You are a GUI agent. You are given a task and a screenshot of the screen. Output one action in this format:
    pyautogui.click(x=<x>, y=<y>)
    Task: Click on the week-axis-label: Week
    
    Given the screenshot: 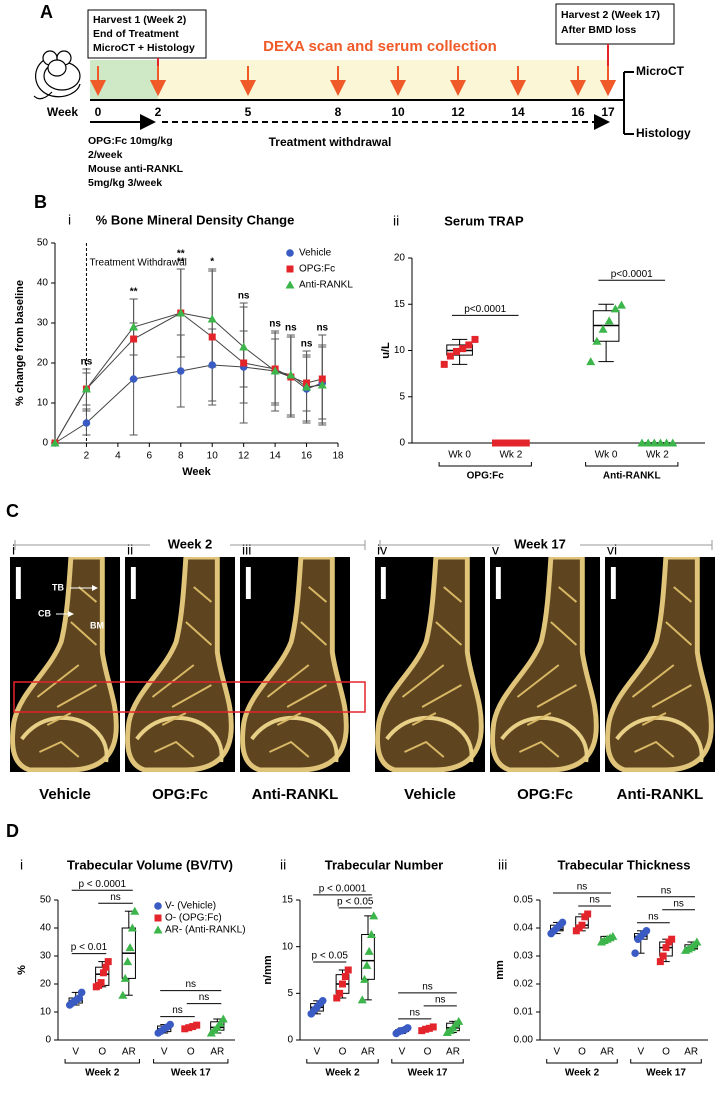 What is the action you would take?
    pyautogui.click(x=62, y=112)
    